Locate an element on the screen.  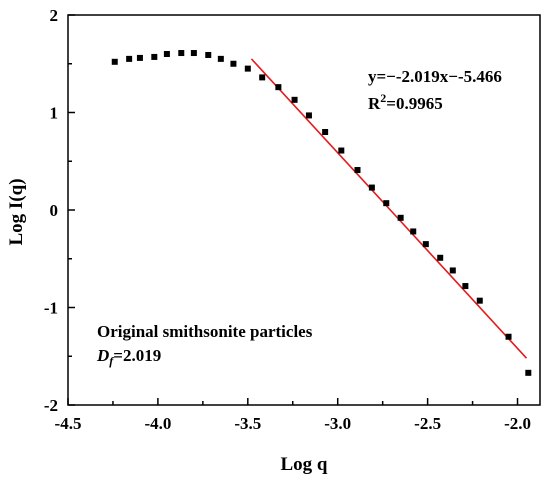
y-tick-label: -1 is located at coordinates (51, 308).